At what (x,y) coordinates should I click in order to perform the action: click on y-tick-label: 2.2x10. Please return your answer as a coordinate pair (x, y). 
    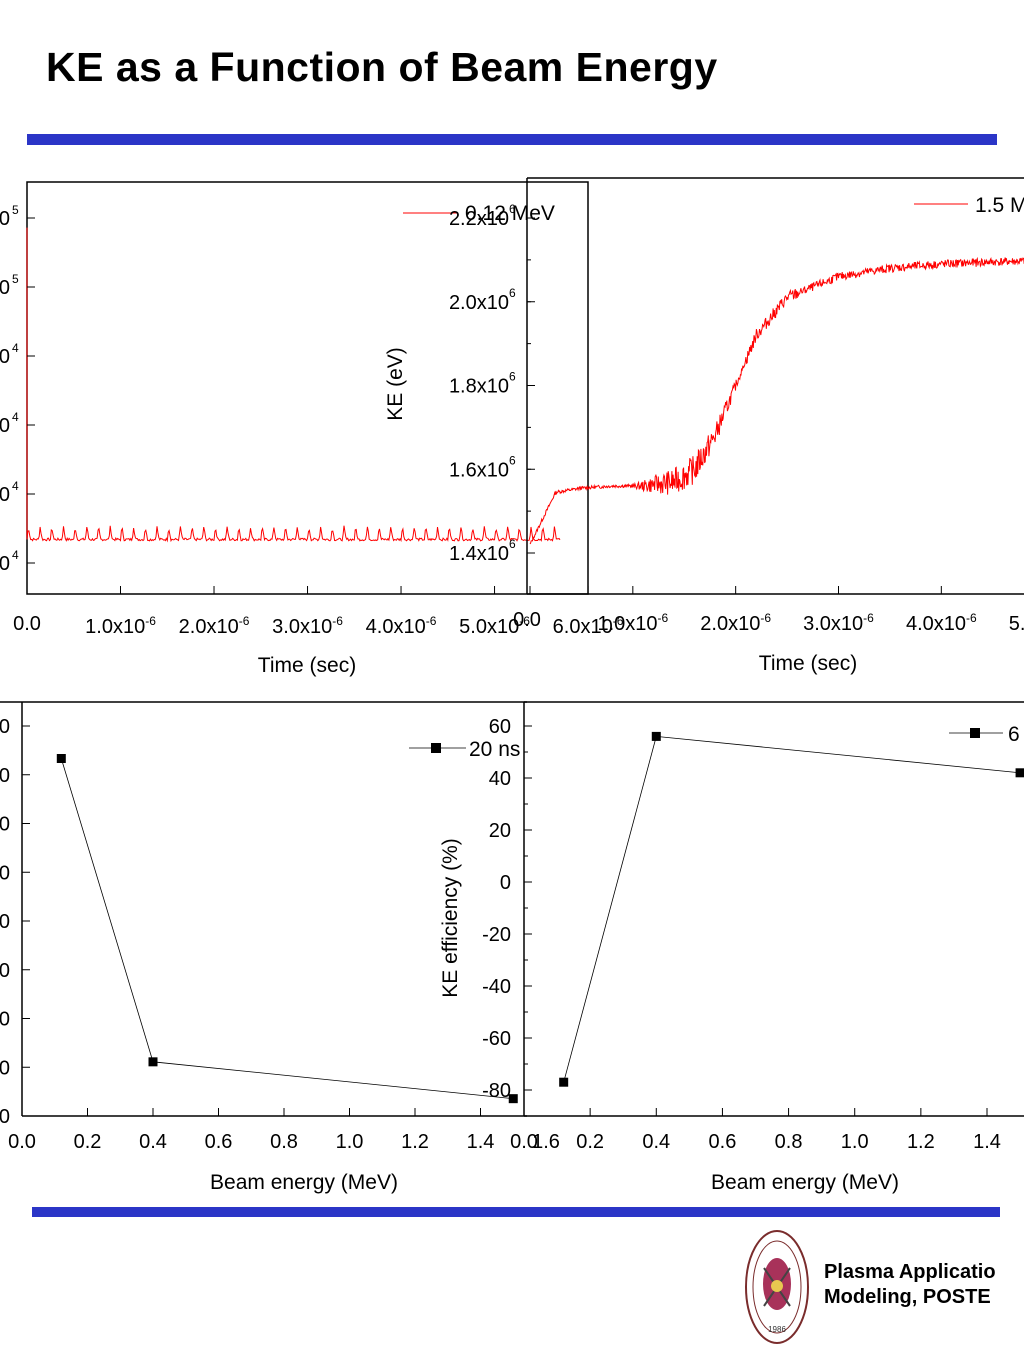
    Looking at the image, I should click on (479, 219).